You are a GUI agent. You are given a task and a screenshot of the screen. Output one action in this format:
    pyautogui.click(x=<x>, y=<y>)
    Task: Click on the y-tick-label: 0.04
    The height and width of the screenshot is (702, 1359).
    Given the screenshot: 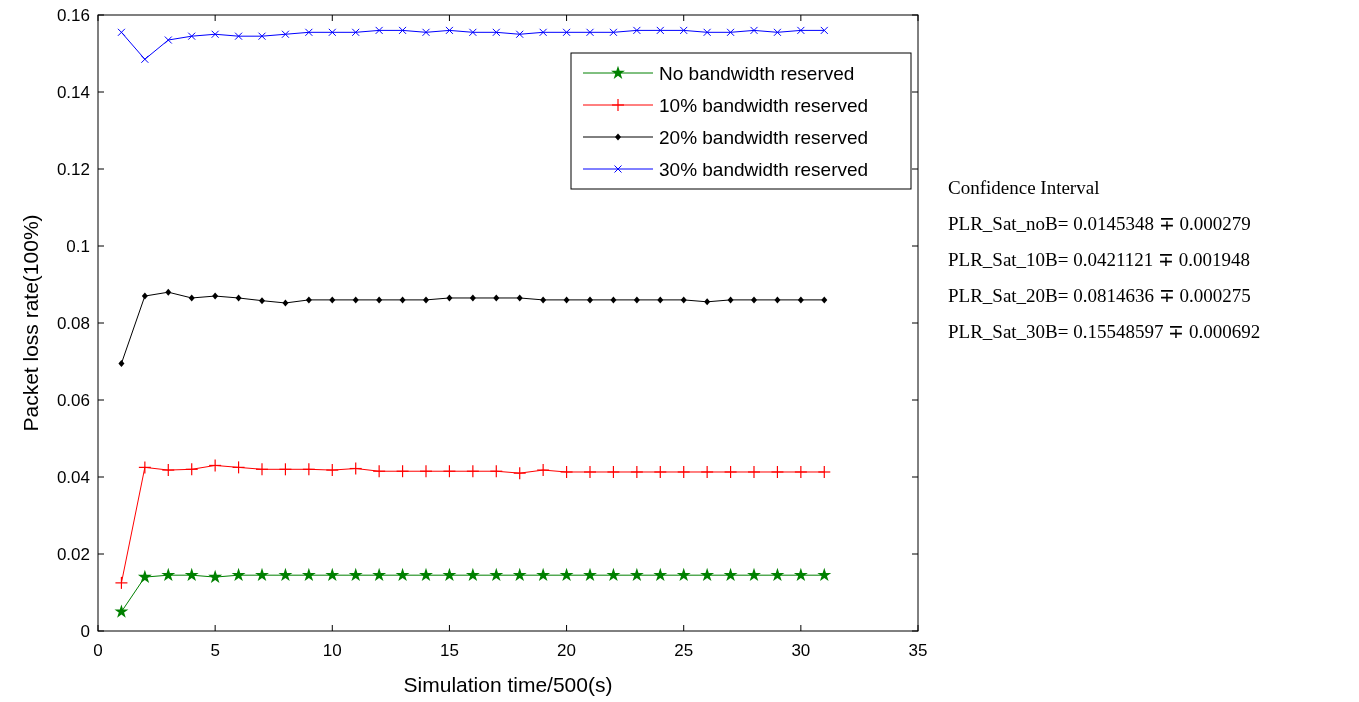 What is the action you would take?
    pyautogui.click(x=73, y=477)
    